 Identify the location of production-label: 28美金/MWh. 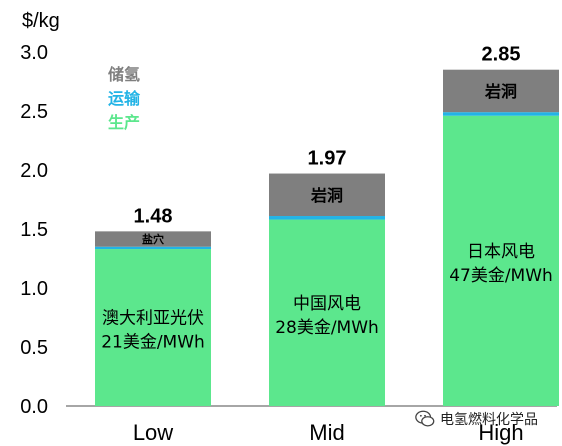
(327, 328).